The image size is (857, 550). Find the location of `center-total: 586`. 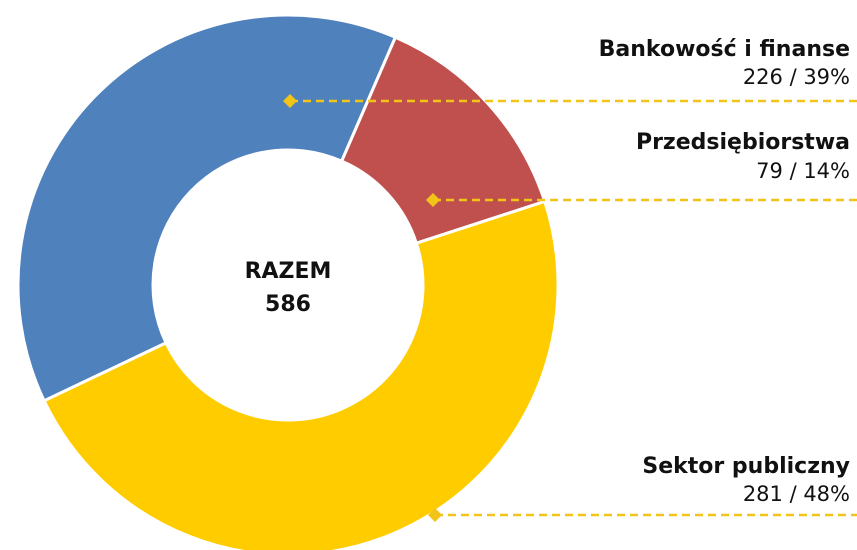

center-total: 586 is located at coordinates (288, 304).